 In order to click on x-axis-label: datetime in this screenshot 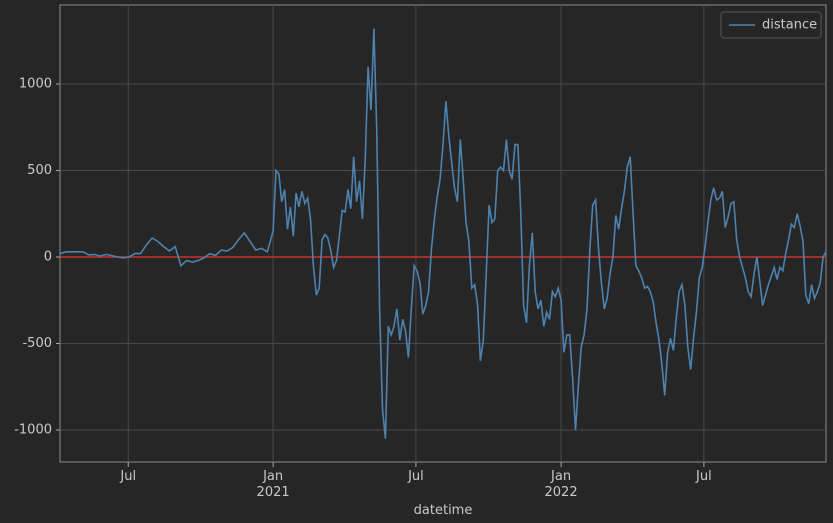, I will do `click(443, 510)`.